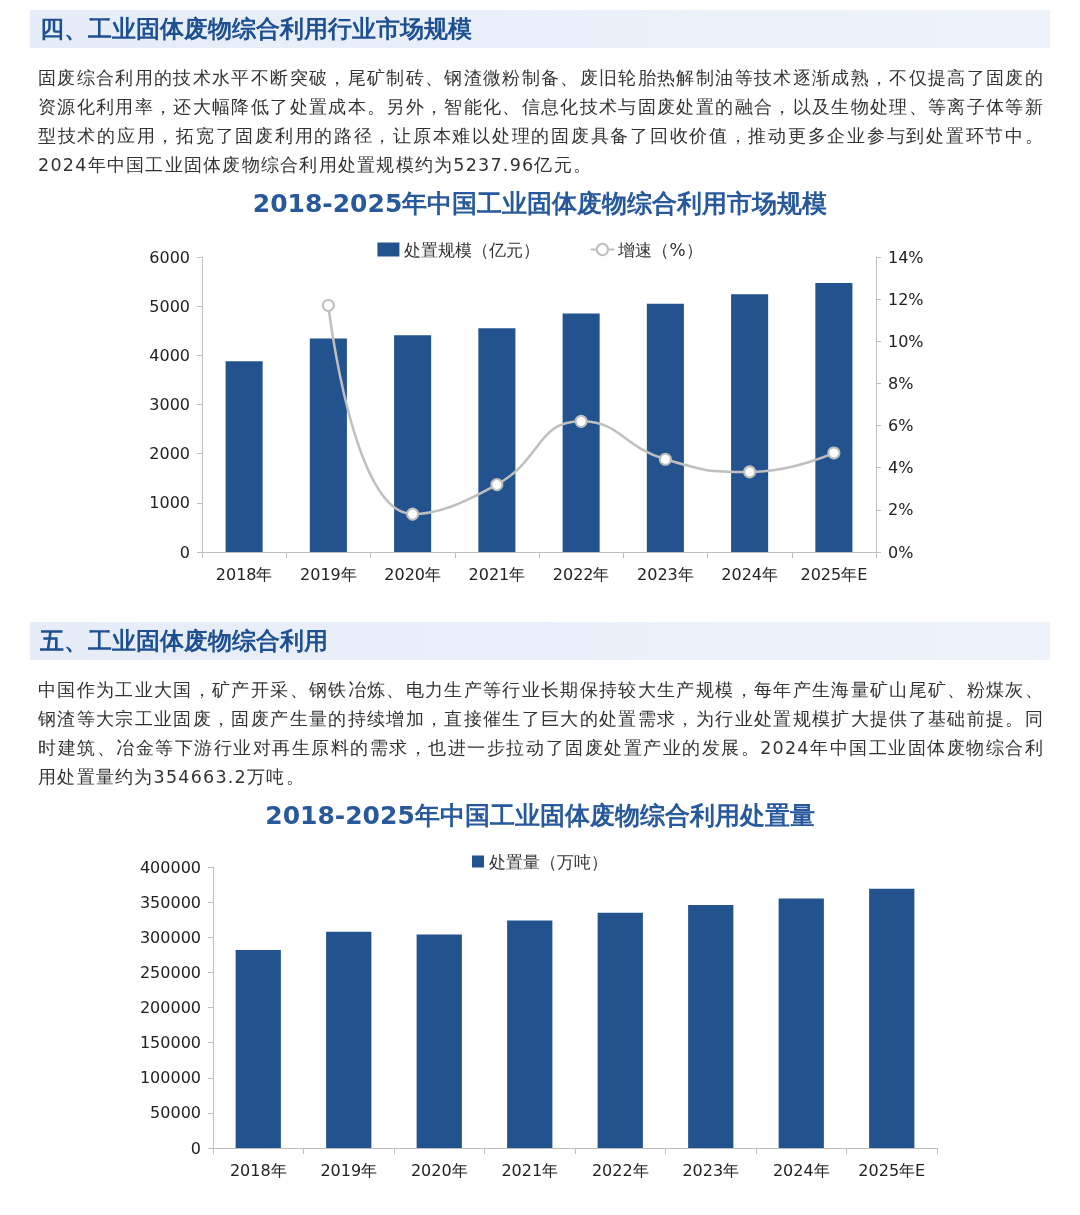 Image resolution: width=1080 pixels, height=1215 pixels. I want to click on legend-label: 处置量（万吨）, so click(548, 861).